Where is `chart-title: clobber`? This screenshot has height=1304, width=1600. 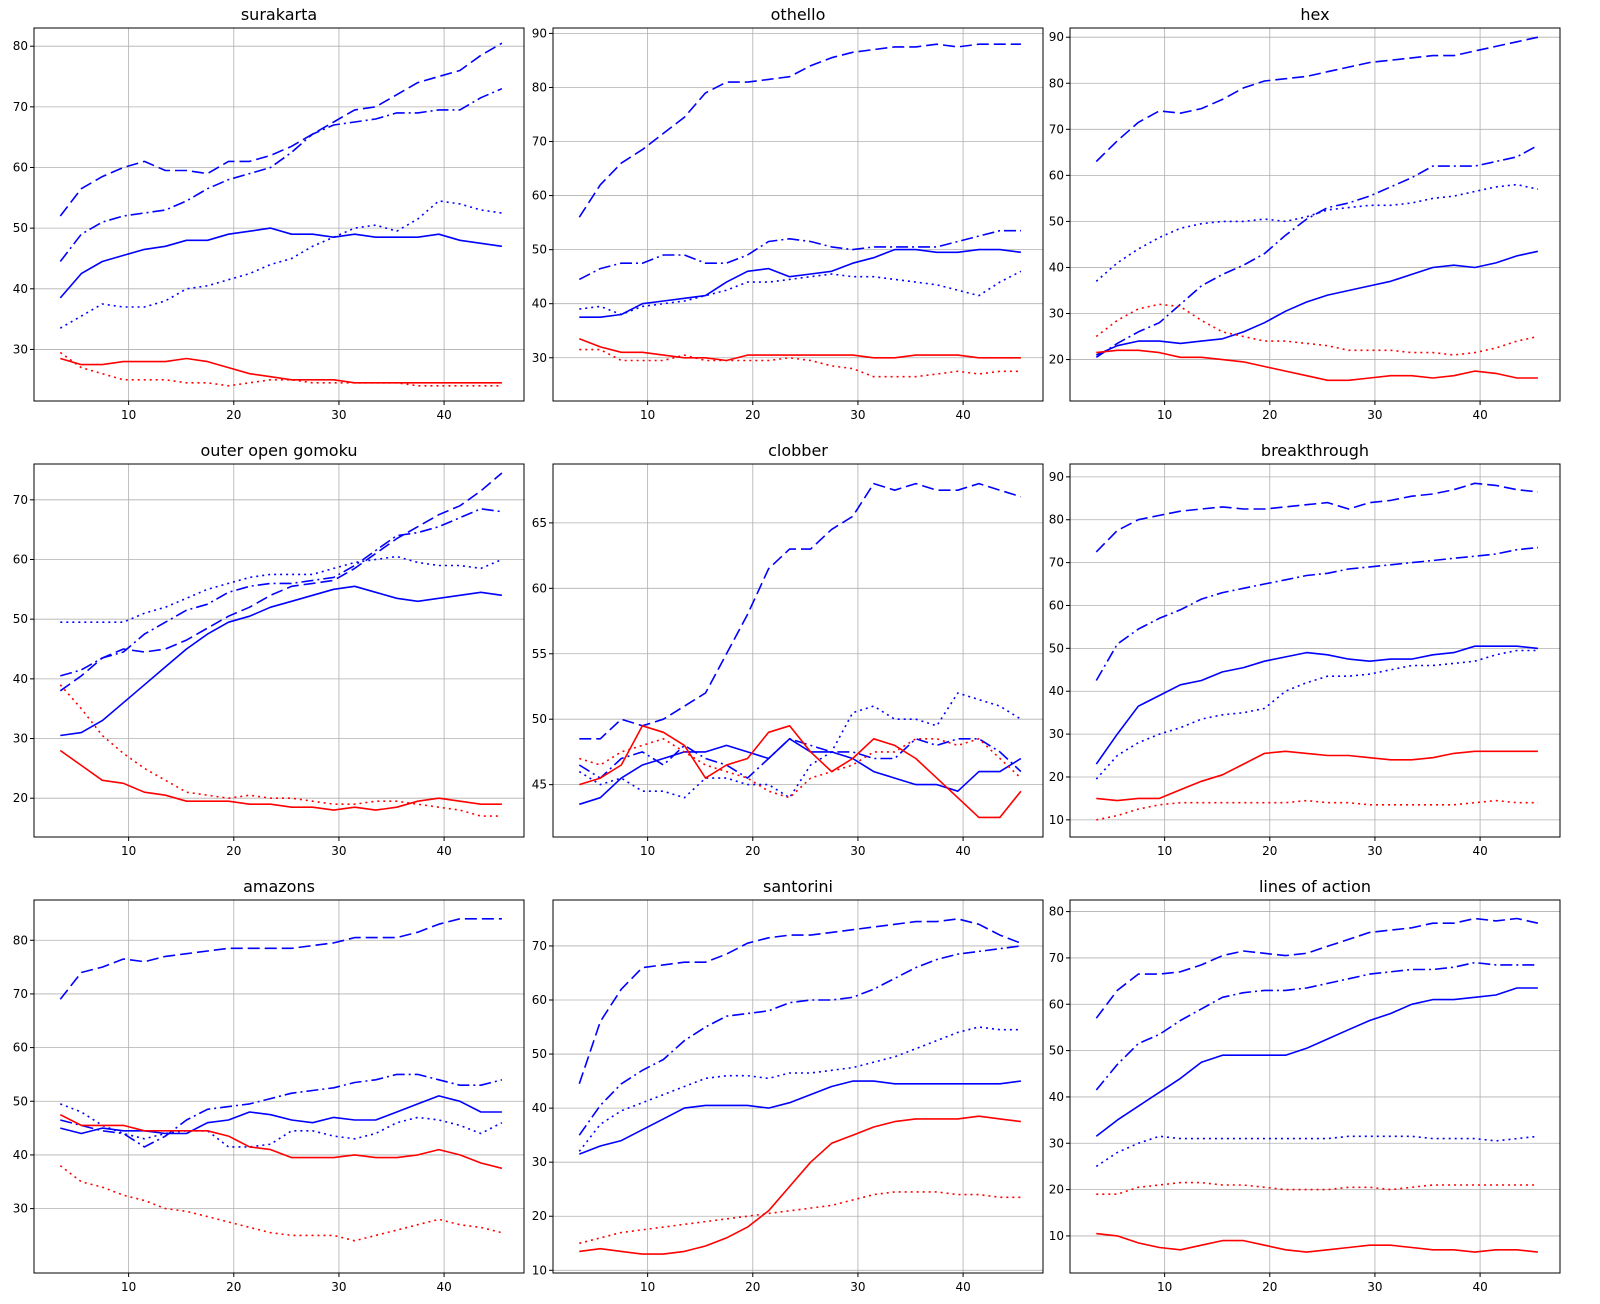 chart-title: clobber is located at coordinates (798, 450).